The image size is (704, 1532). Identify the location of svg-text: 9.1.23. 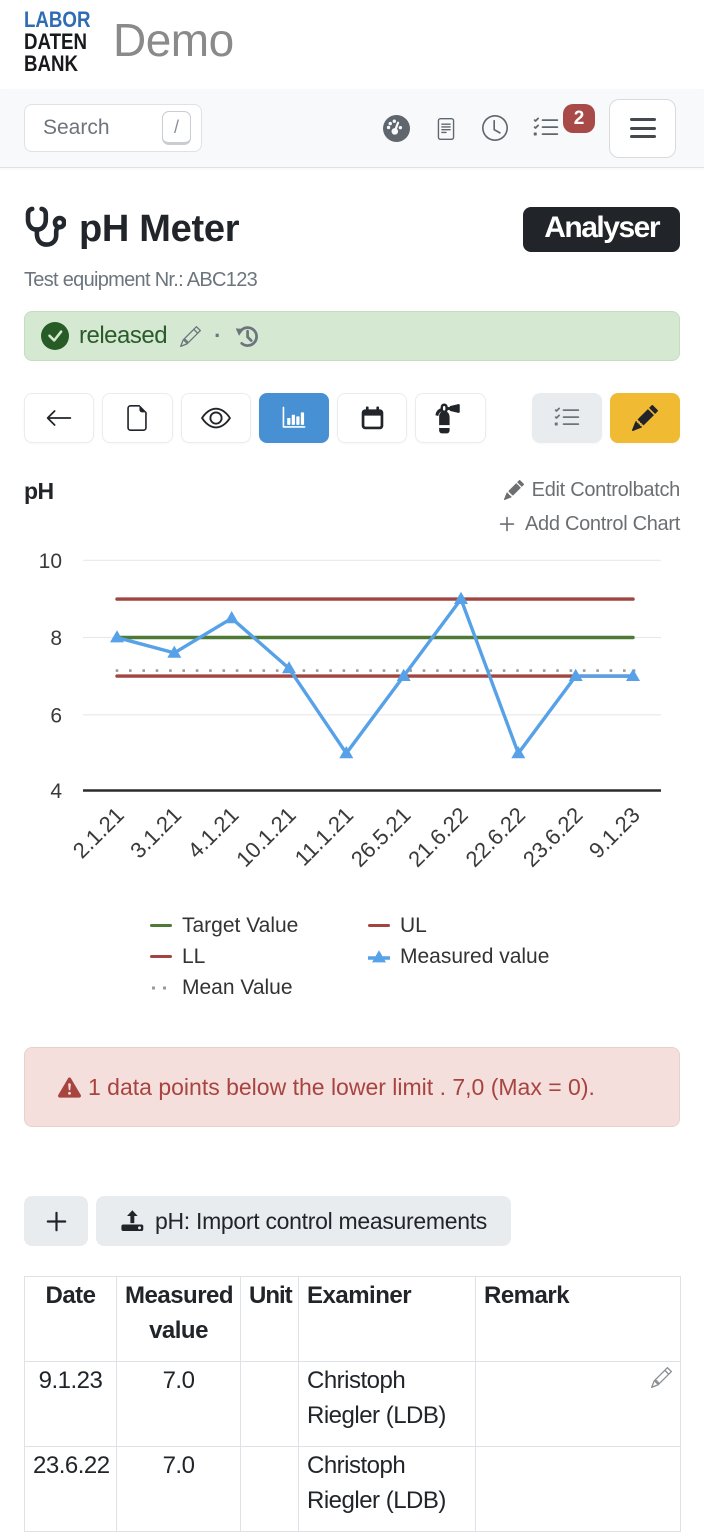
(614, 832).